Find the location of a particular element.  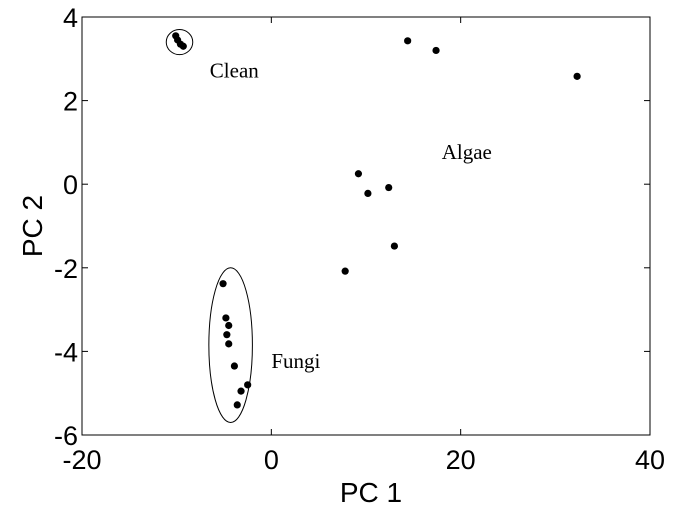

y-tick-label: 0 is located at coordinates (70, 185).